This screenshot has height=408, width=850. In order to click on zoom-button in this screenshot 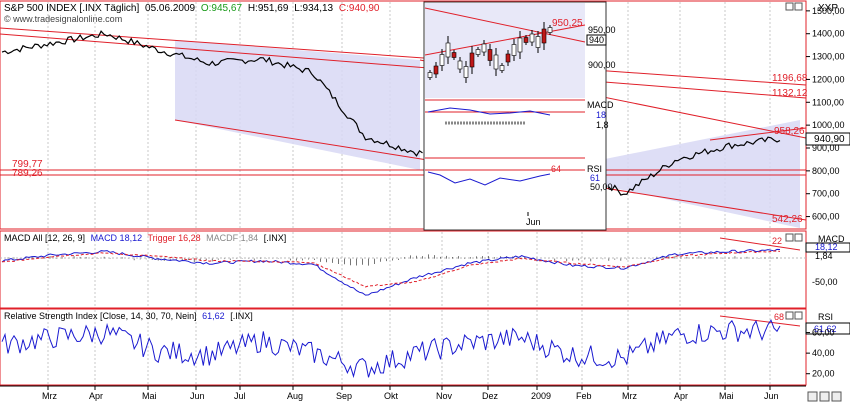, I will do `click(824, 396)`.